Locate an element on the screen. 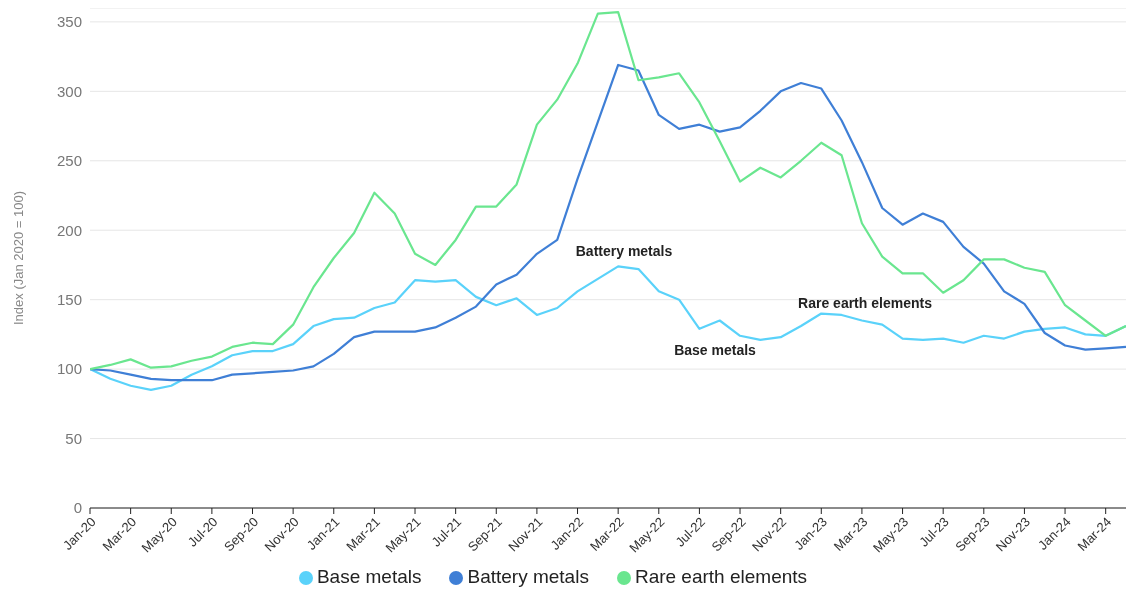  y-tick-label: 100 is located at coordinates (69, 369).